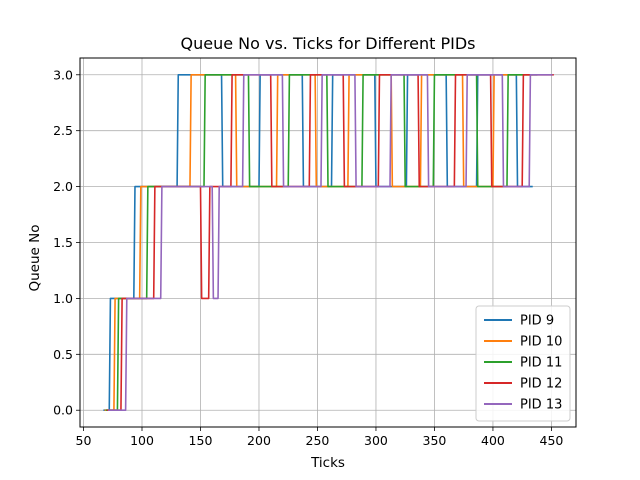 The height and width of the screenshot is (480, 640). I want to click on x-tick-label: 450, so click(552, 440).